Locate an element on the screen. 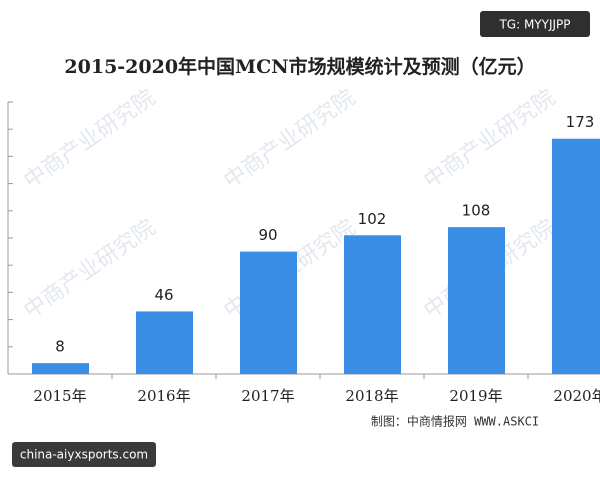 Image resolution: width=600 pixels, height=480 pixels. x-tick-label: 2015年 is located at coordinates (59, 396).